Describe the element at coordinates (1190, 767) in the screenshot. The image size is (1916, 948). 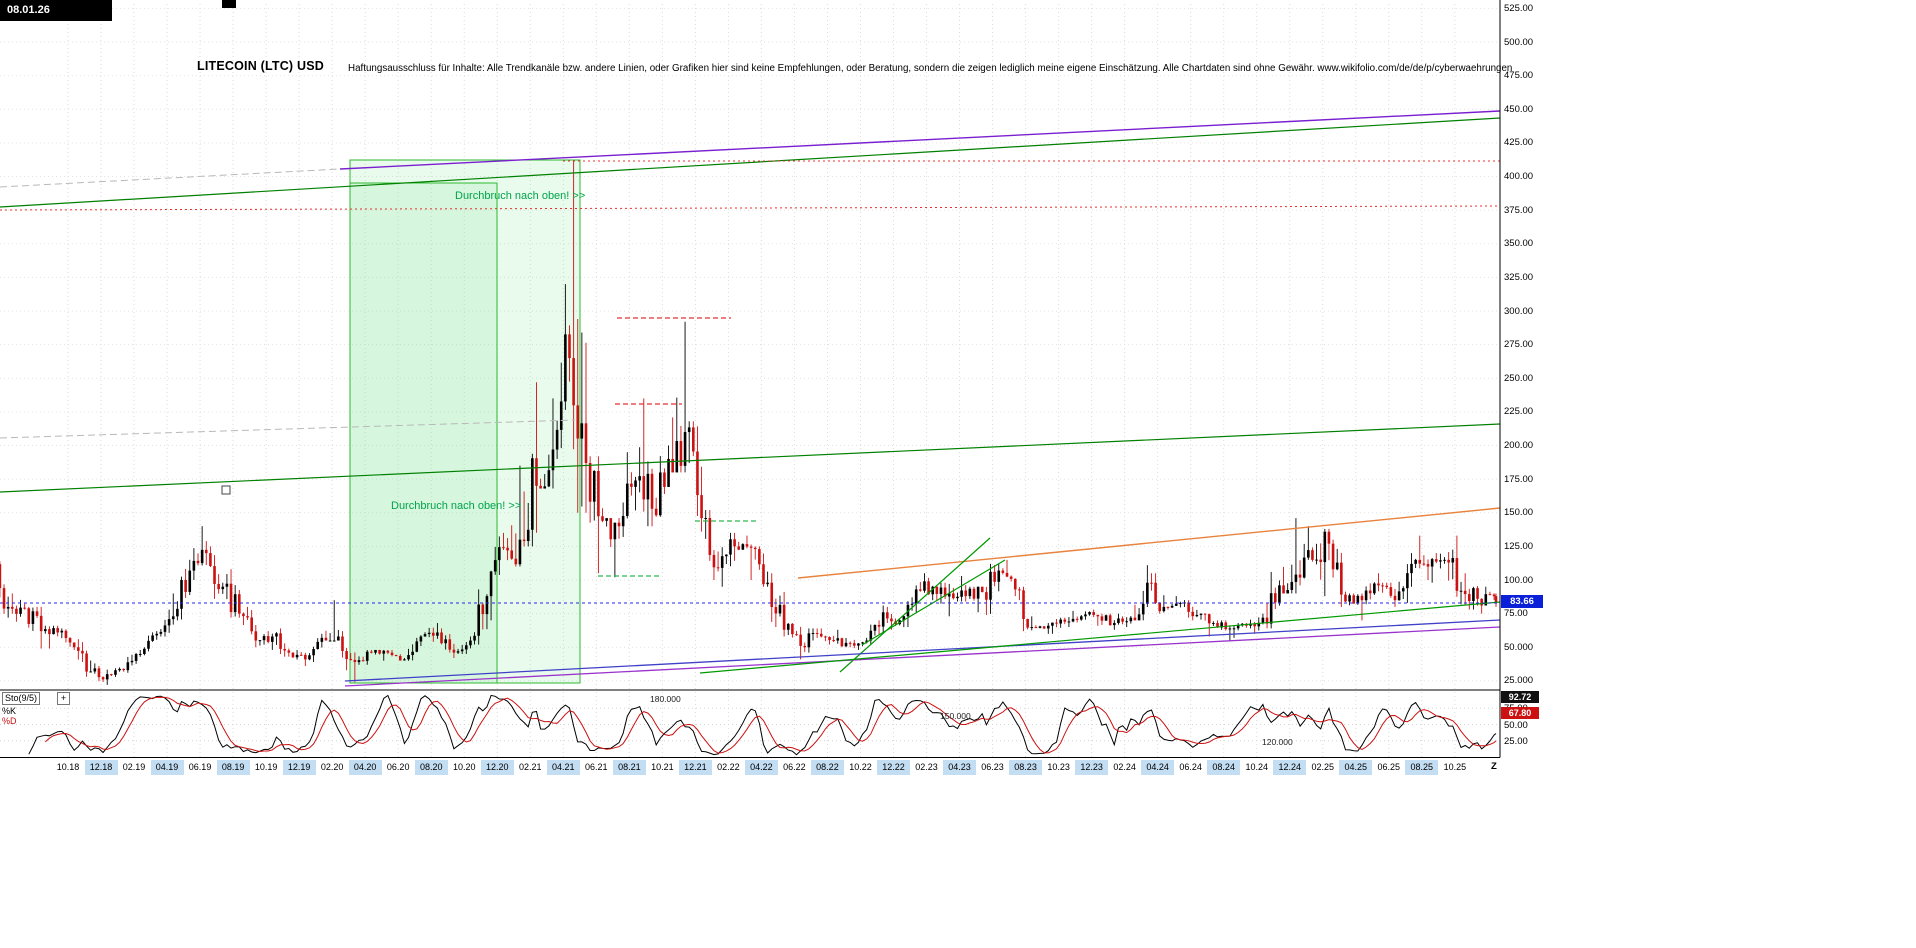
I see `time-axis-label: 06.24` at that location.